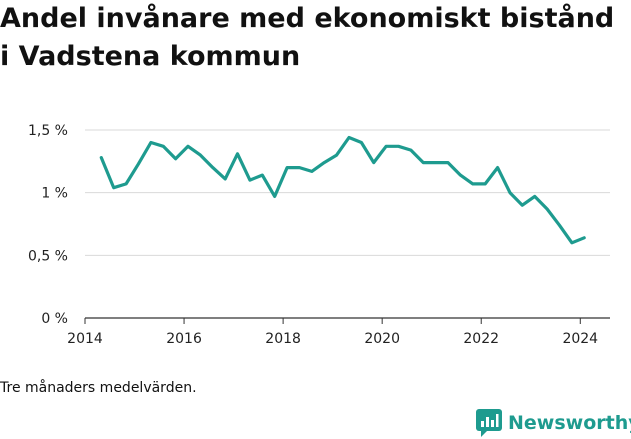 The width and height of the screenshot is (631, 439). I want to click on x-tick-label: 2014, so click(85, 339).